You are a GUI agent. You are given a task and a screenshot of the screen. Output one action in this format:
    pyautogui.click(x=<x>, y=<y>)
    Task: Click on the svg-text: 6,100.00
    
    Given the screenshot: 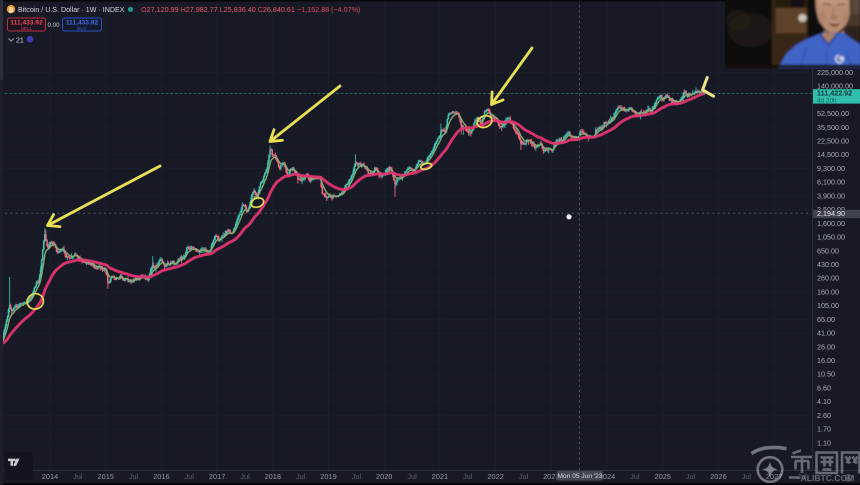 What is the action you would take?
    pyautogui.click(x=831, y=182)
    